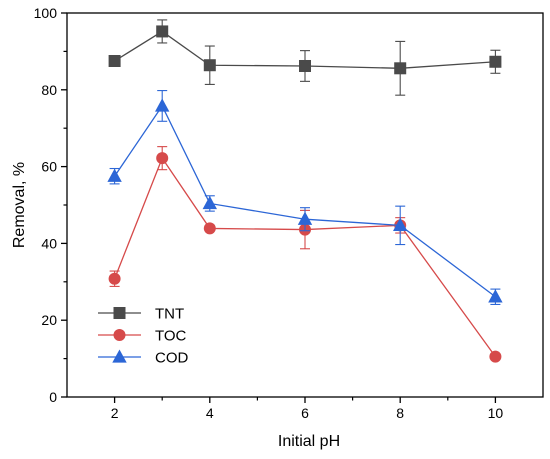 The image size is (550, 459). Describe the element at coordinates (49, 320) in the screenshot. I see `y-tick-label: 20` at that location.